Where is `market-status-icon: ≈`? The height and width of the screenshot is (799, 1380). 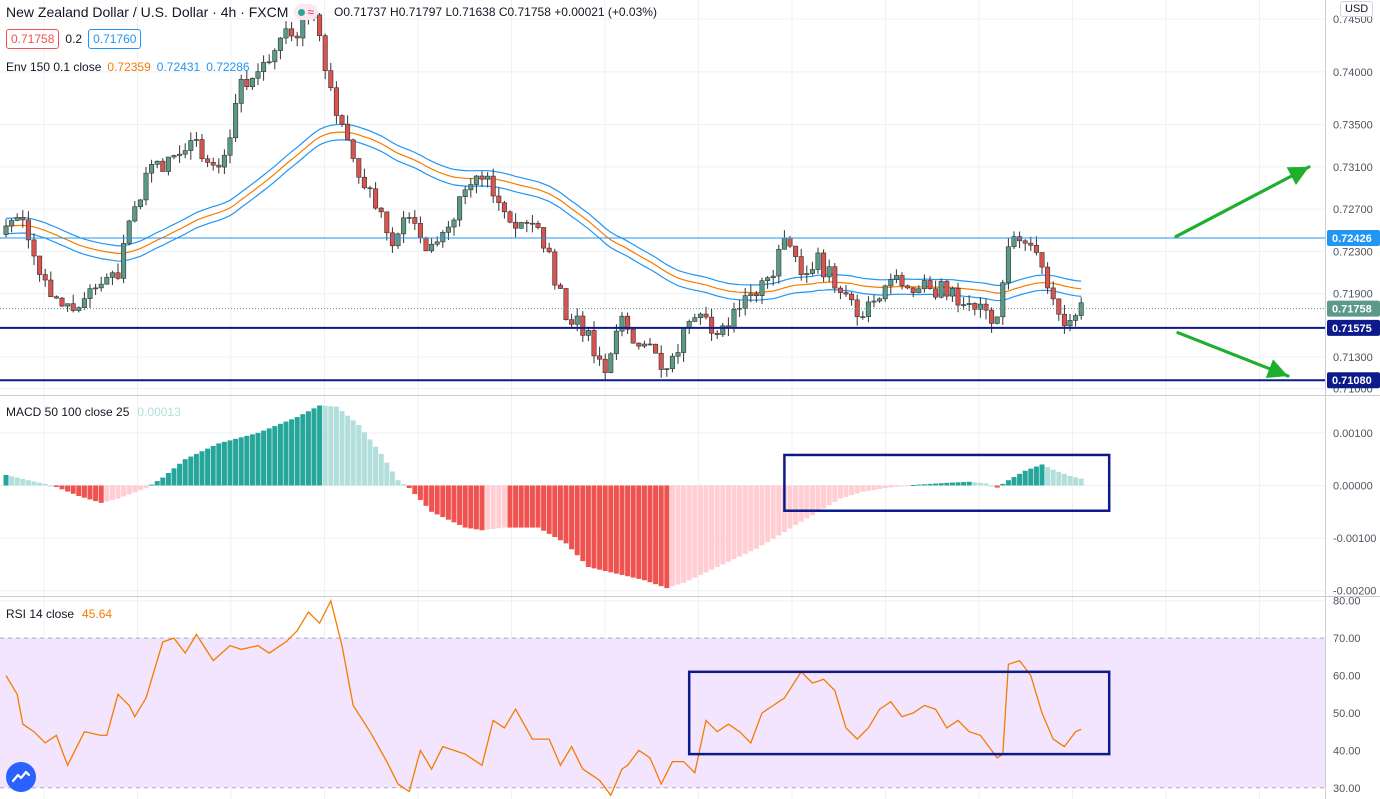
market-status-icon: ≈ is located at coordinates (306, 12).